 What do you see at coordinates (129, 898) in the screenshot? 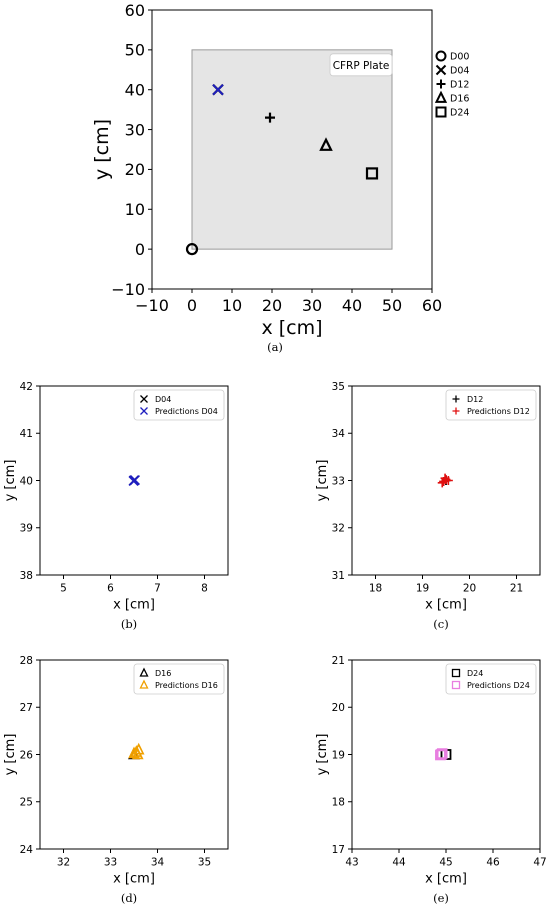
I see `panel-caption: (d)` at bounding box center [129, 898].